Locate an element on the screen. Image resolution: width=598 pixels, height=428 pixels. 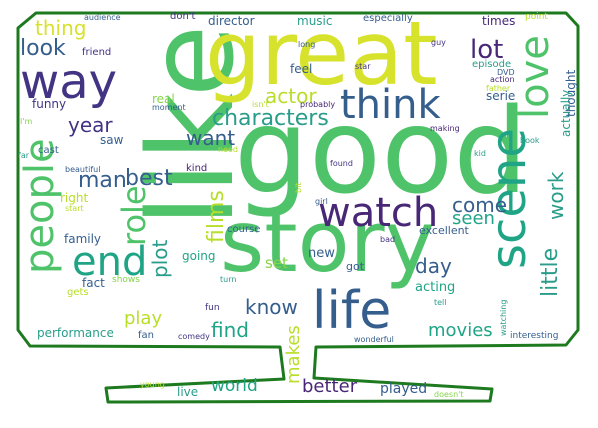
word-got: got is located at coordinates (355, 266).